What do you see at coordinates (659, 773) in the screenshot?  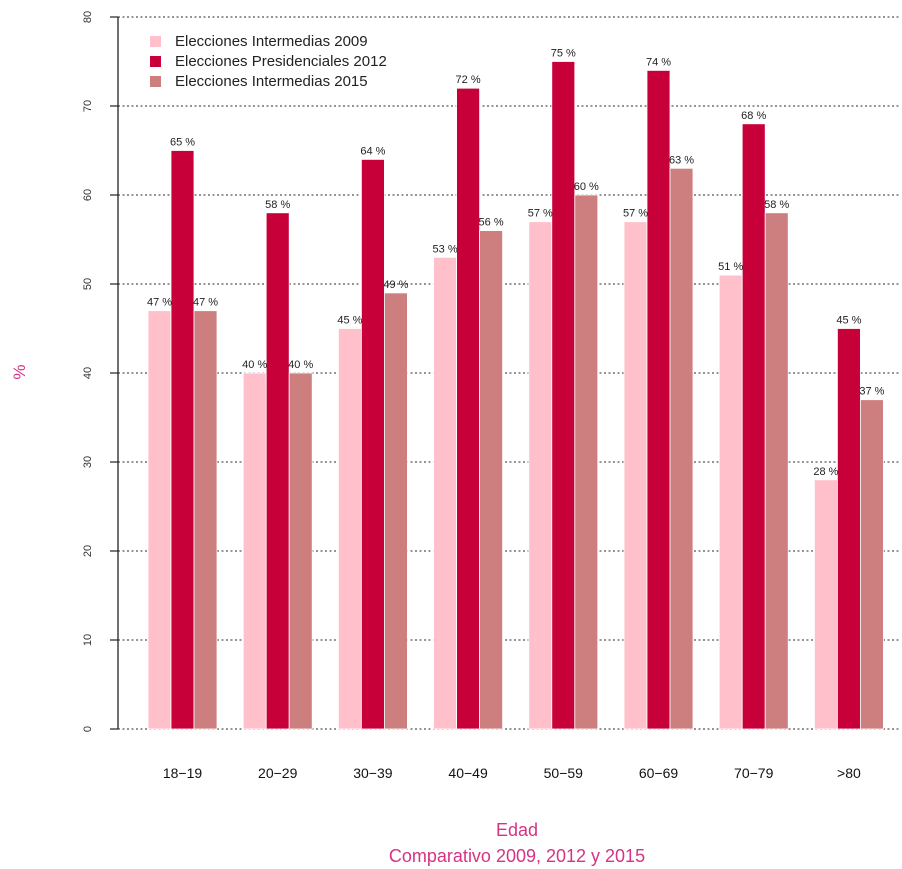 I see `x-tick-label: 60−69` at bounding box center [659, 773].